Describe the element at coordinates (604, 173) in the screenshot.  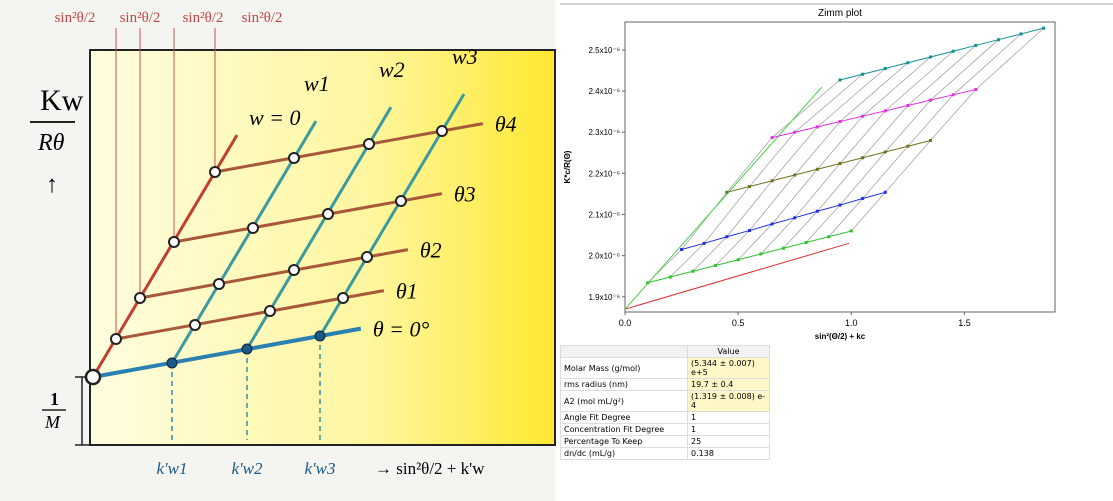
I see `y-tick-label: 2.2x10⁻⁶` at that location.